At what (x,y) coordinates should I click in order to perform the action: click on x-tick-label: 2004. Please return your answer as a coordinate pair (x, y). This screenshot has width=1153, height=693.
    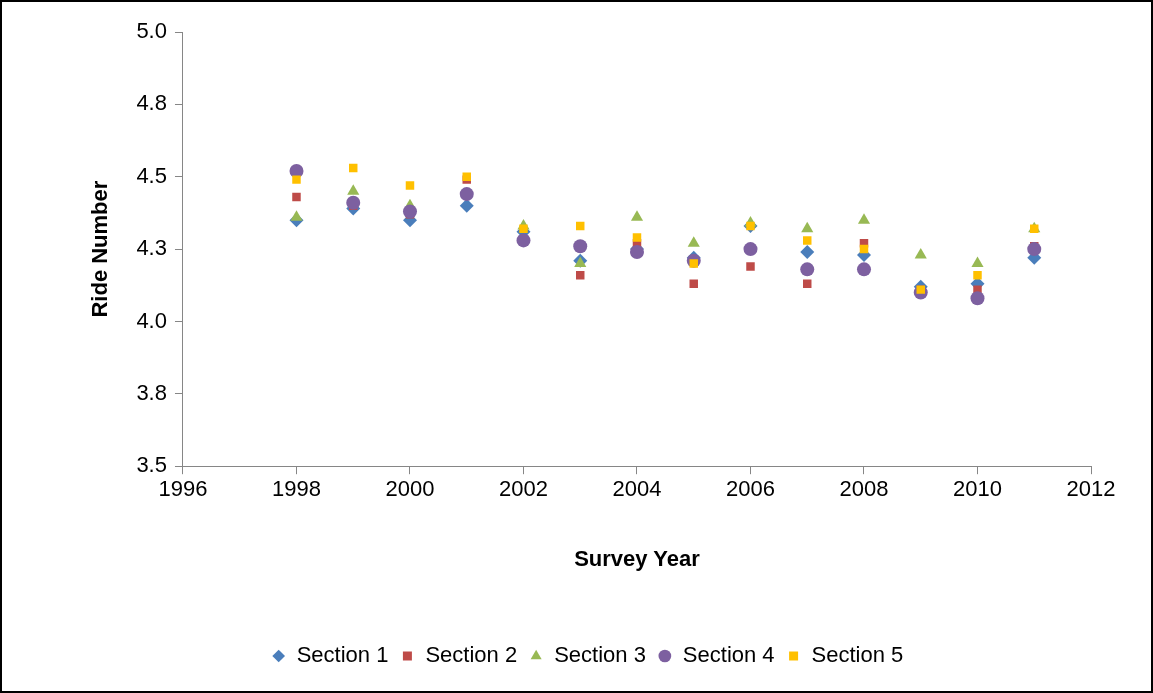
    Looking at the image, I should click on (637, 489).